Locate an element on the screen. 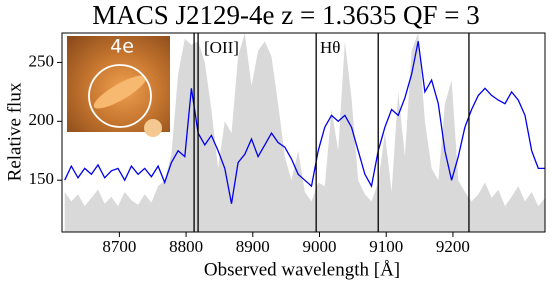 The image size is (553, 291). annotation: [OII] is located at coordinates (221, 47).